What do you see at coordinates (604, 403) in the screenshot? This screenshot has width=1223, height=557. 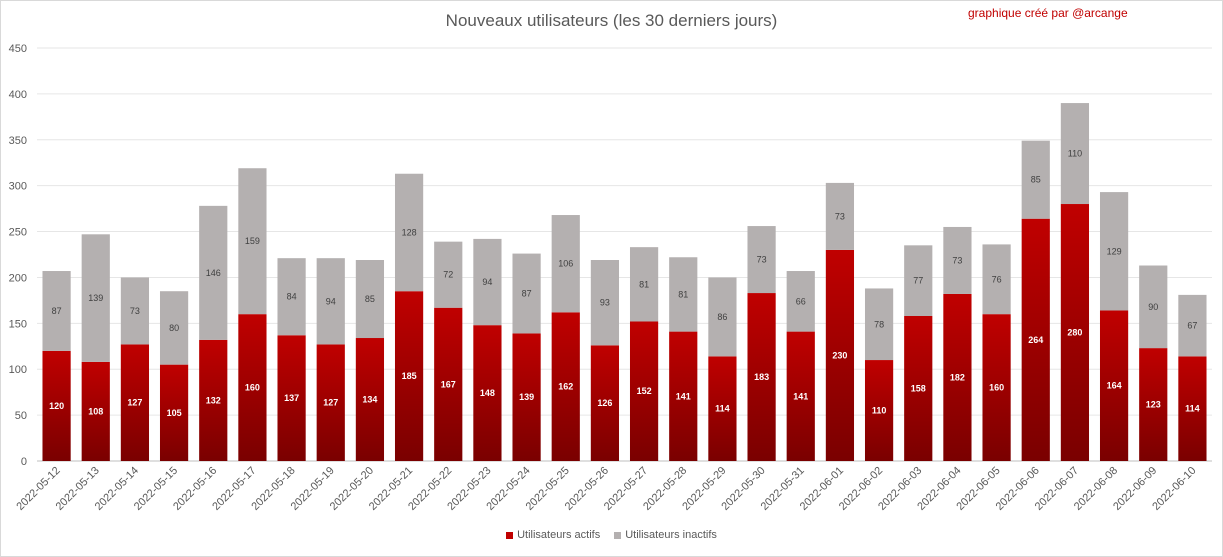 I see `data-label-active: 126` at bounding box center [604, 403].